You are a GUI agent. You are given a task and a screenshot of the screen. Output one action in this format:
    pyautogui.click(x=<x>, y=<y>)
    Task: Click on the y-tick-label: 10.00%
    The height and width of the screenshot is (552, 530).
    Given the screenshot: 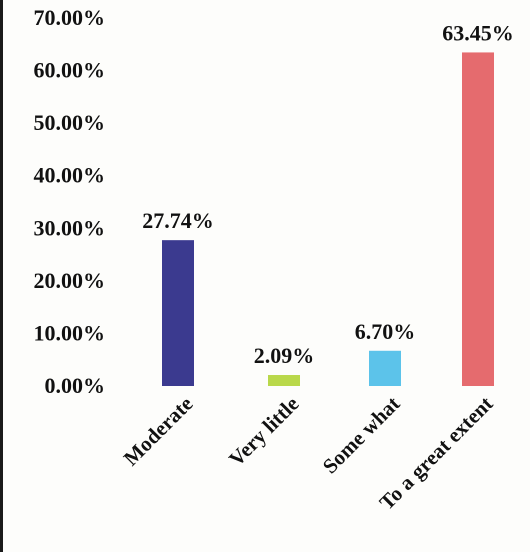 What is the action you would take?
    pyautogui.click(x=70, y=332)
    